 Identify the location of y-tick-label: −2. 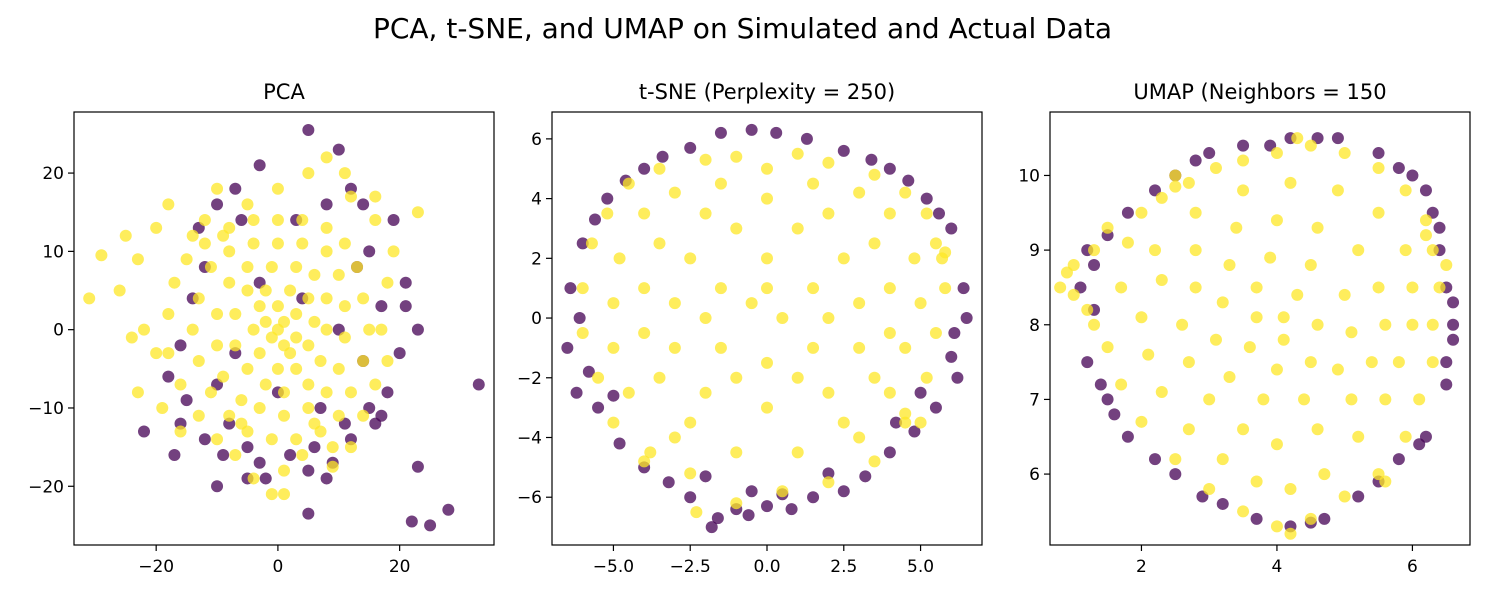
(529, 379).